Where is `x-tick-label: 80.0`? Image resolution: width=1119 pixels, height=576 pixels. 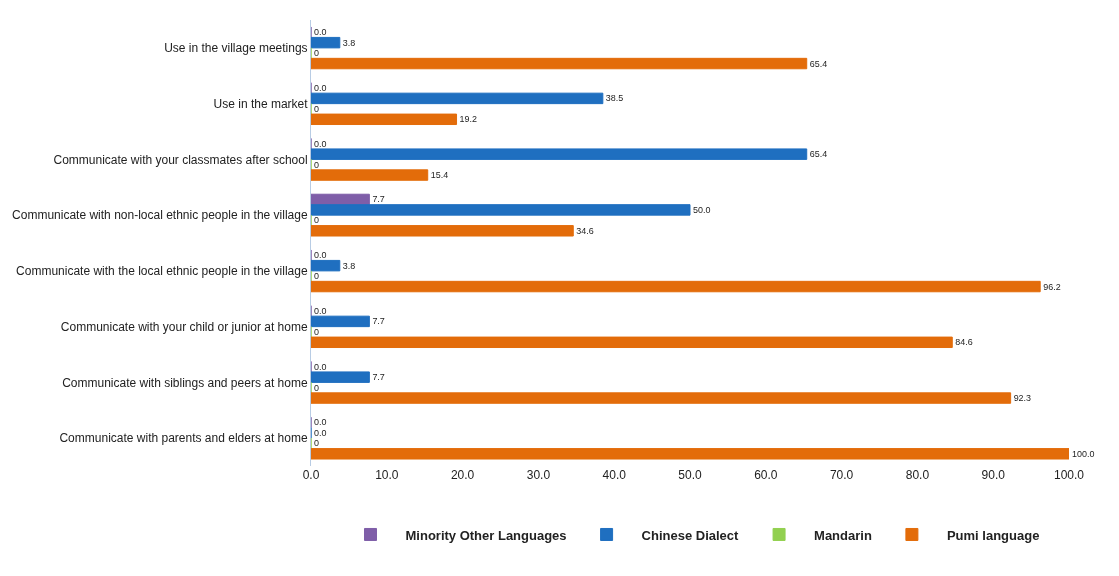 x-tick-label: 80.0 is located at coordinates (917, 475).